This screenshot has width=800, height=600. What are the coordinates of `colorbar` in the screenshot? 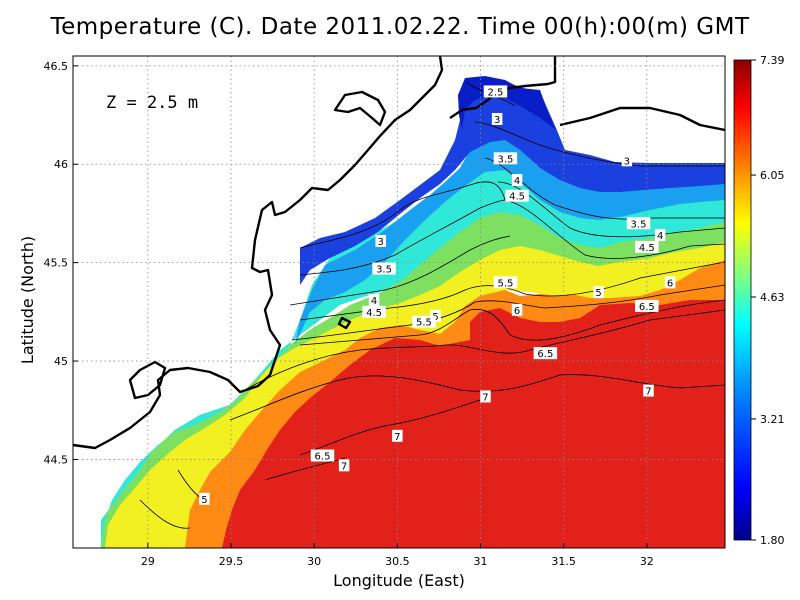 It's located at (742, 300).